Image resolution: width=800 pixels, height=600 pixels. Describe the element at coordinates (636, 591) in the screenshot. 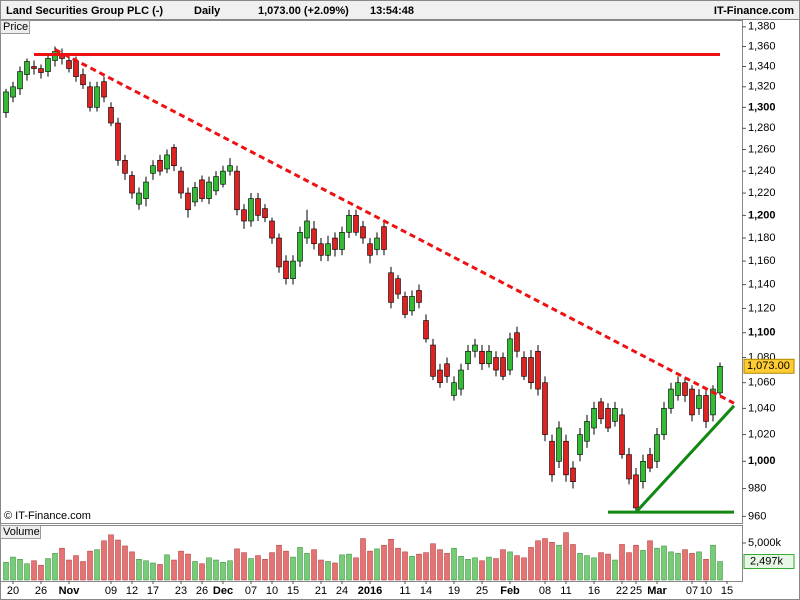

I see `x-tick-label: 25` at that location.